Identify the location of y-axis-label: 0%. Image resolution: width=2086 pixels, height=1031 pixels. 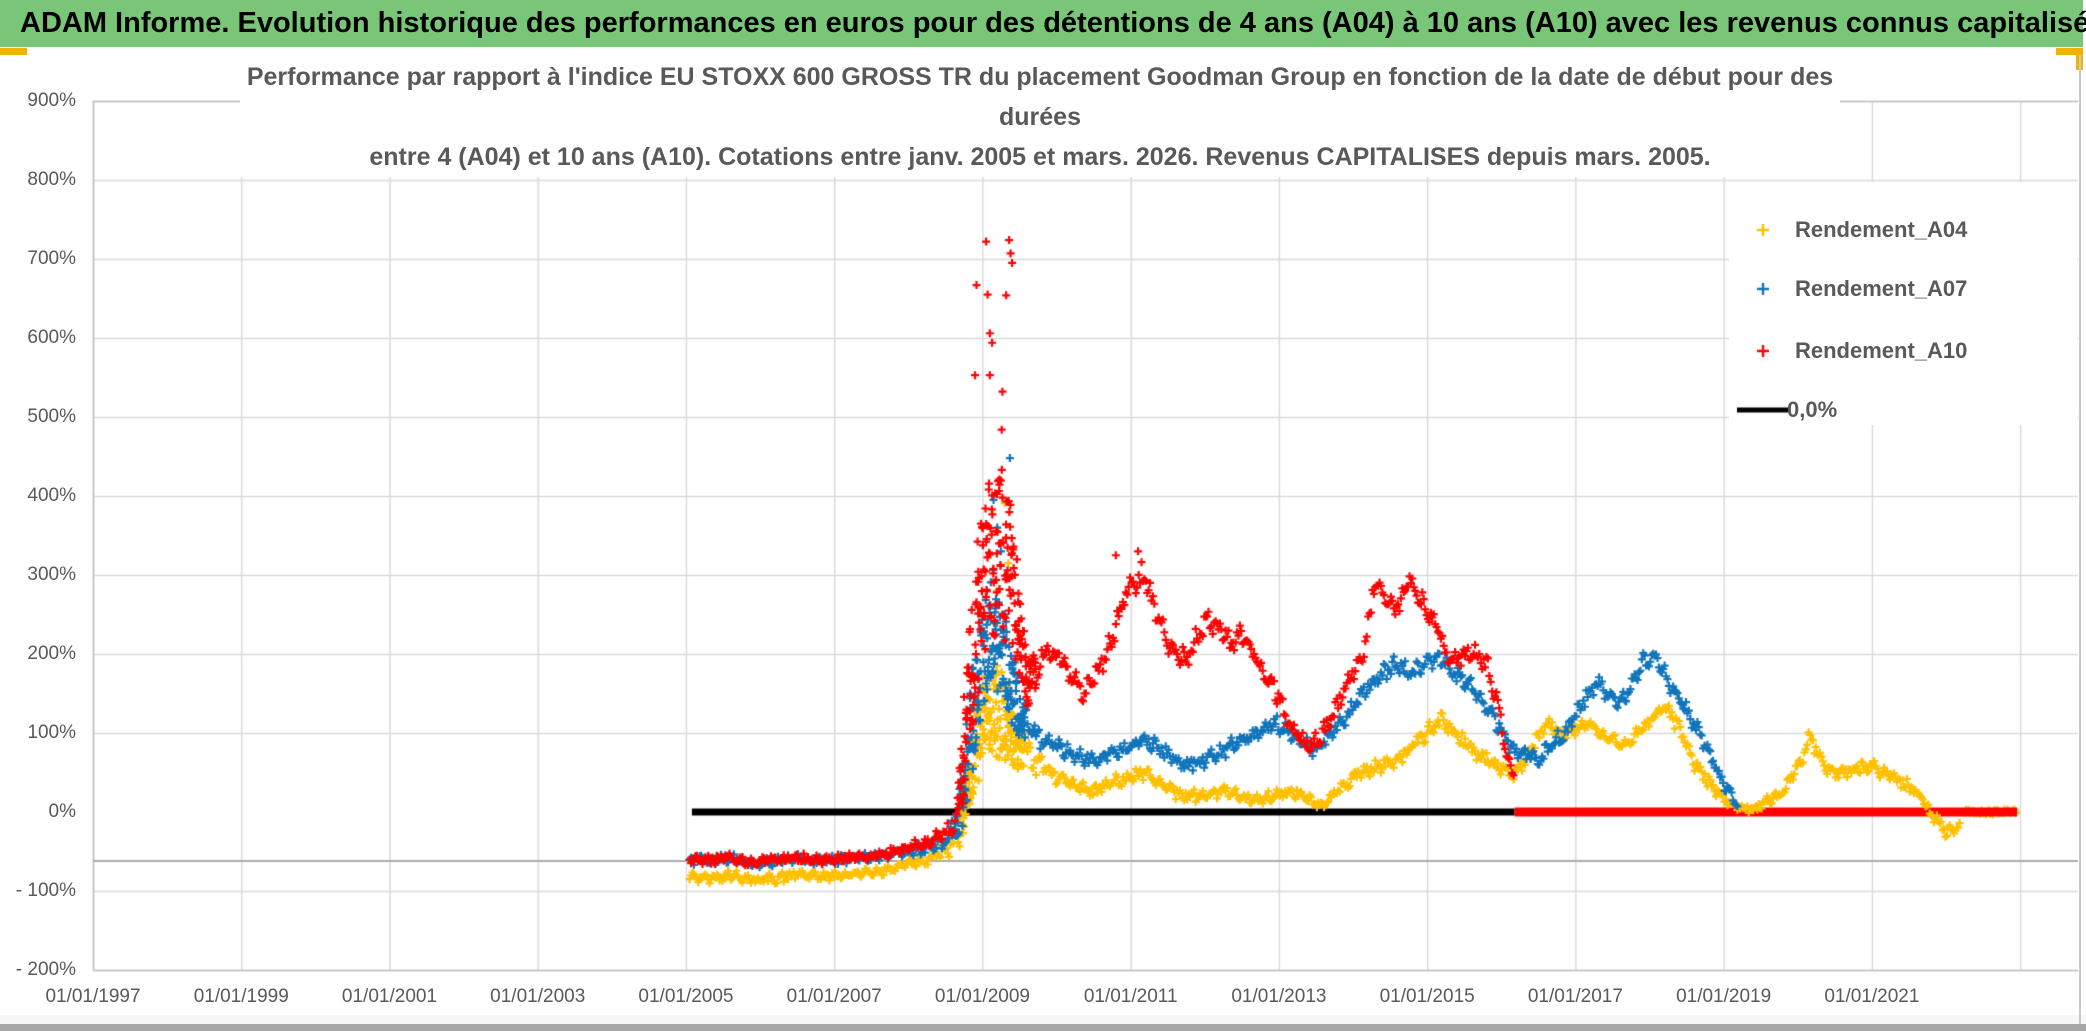
(62, 811).